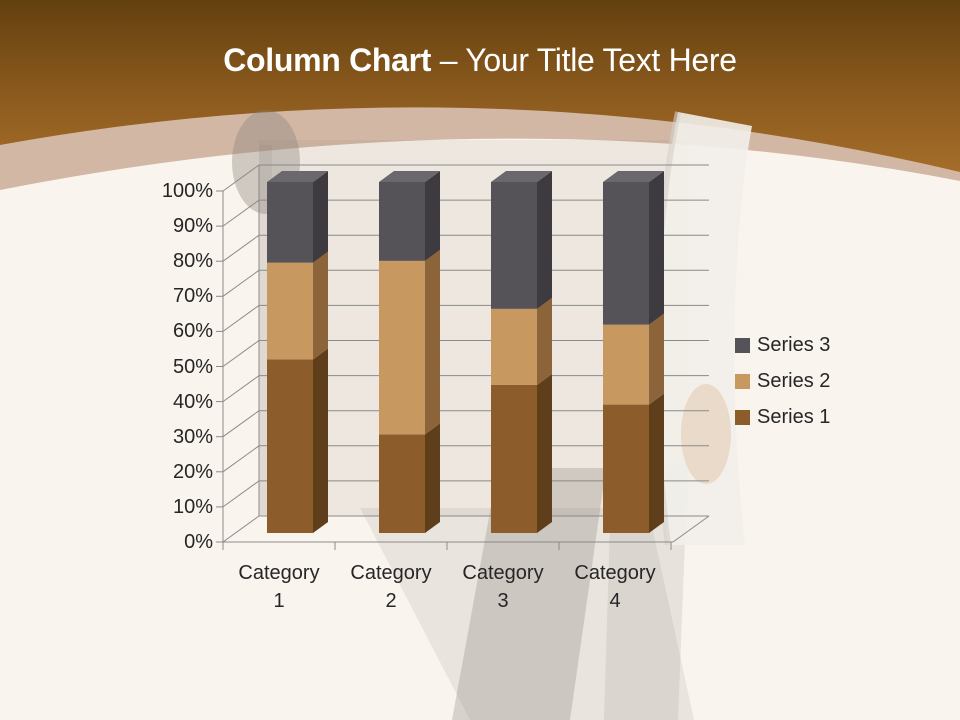  Describe the element at coordinates (544, 341) in the screenshot. I see `segment-side-Series 2-Category 3` at that location.